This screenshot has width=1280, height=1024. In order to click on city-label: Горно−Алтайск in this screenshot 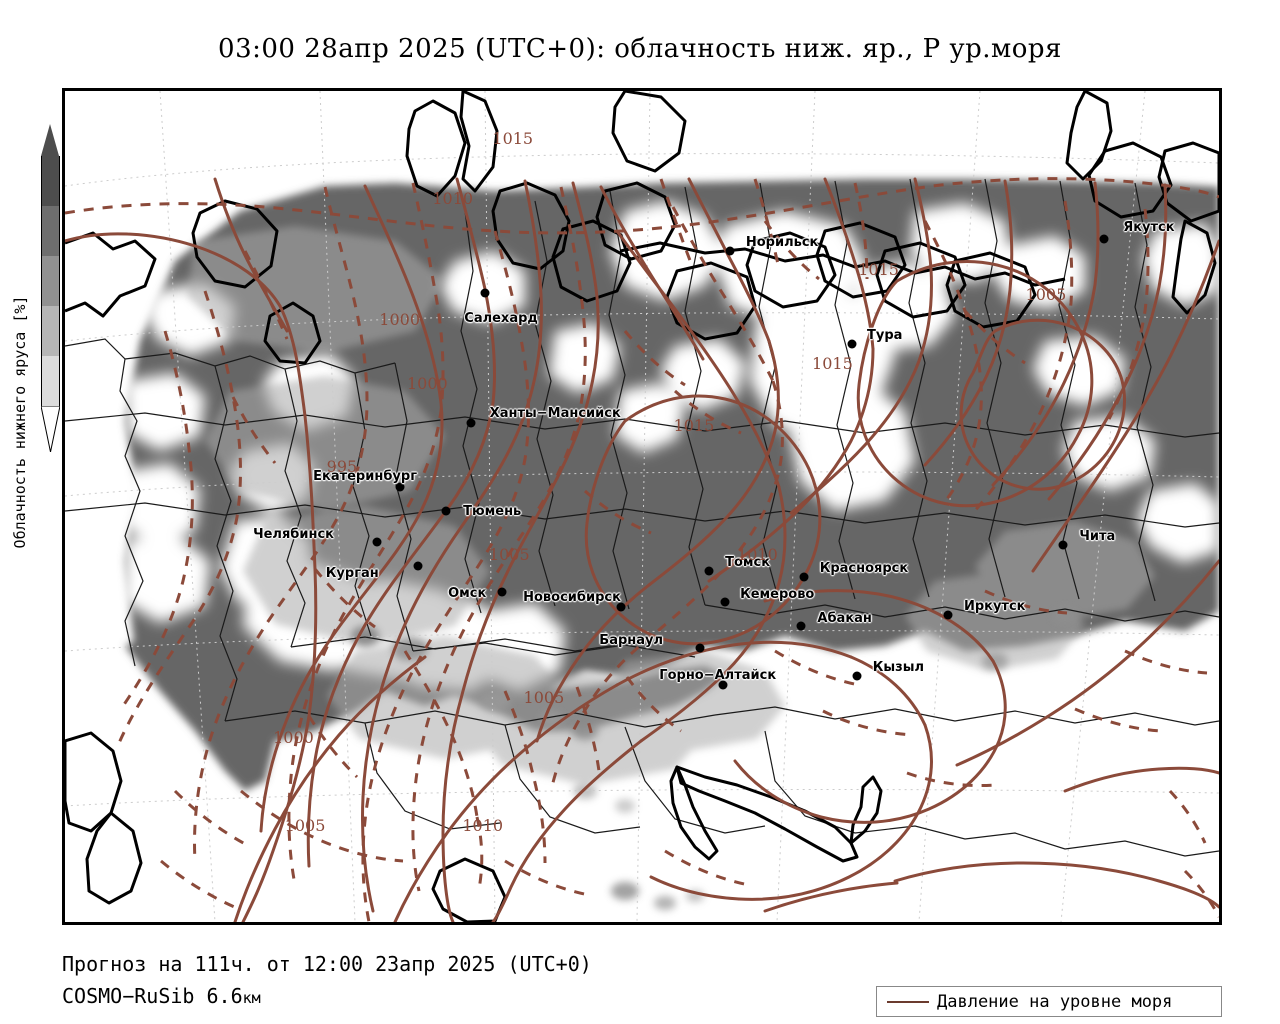, I will do `click(718, 676)`.